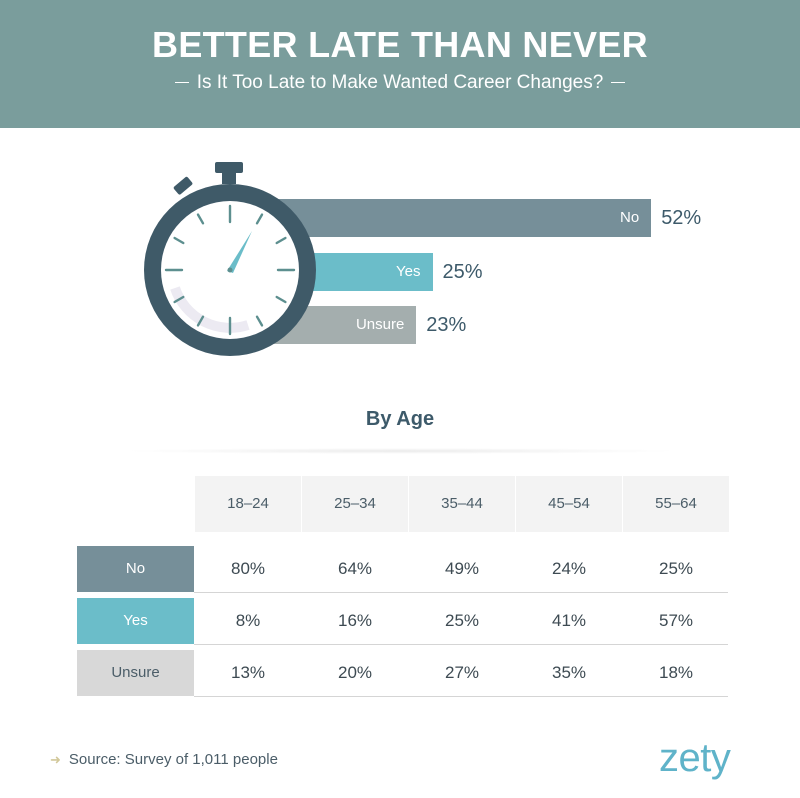 This screenshot has height=798, width=800. Describe the element at coordinates (695, 758) in the screenshot. I see `zety-logo: zety` at that location.